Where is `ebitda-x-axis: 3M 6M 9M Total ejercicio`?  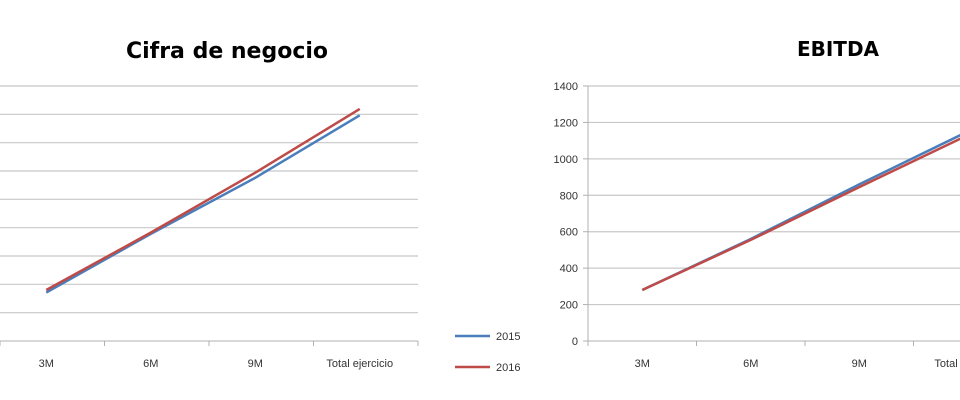 ebitda-x-axis: 3M 6M 9M Total ejercicio is located at coordinates (773, 355).